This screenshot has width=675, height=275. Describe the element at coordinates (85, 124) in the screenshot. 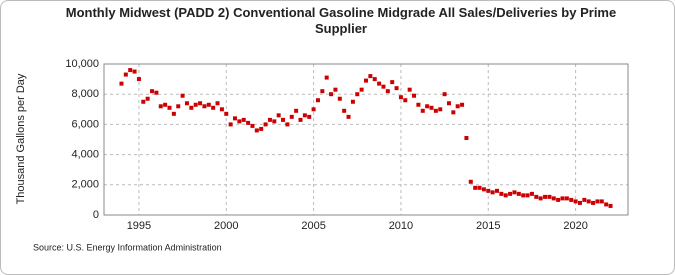

I see `y-tick-label: 6,000` at that location.